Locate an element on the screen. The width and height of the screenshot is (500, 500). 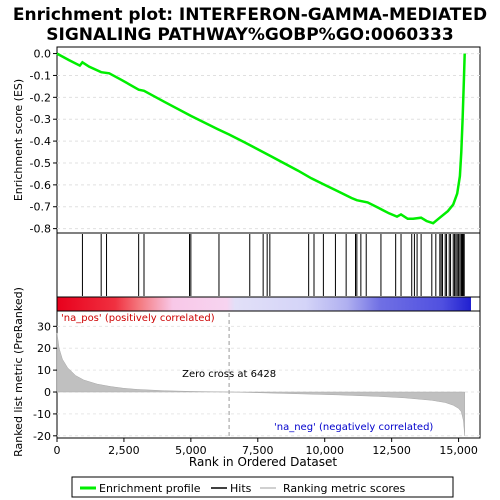
es-ytick-label: 0.0 is located at coordinates (43, 54).